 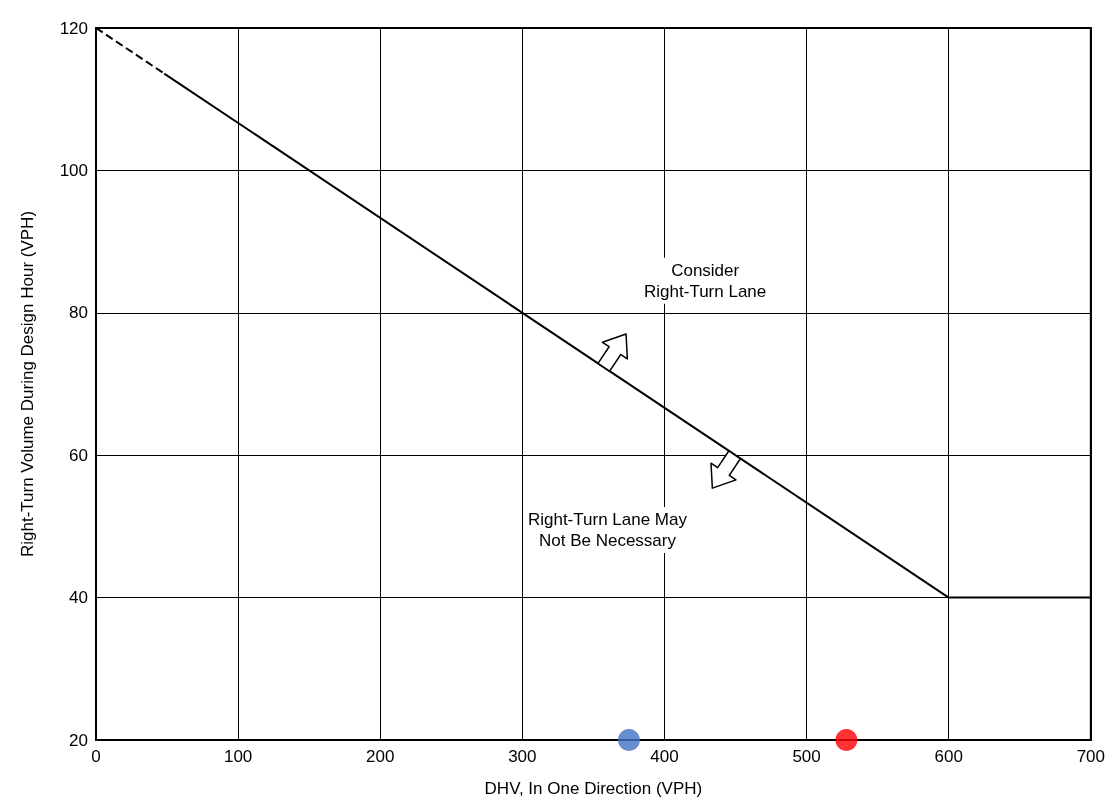 What do you see at coordinates (806, 756) in the screenshot?
I see `x-tick-label: 500` at bounding box center [806, 756].